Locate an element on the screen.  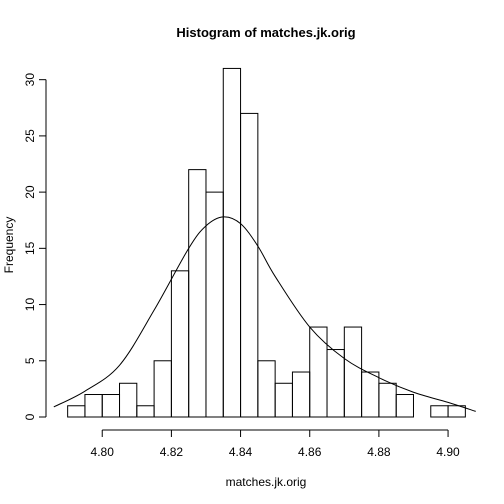
y-axis: 0 5 10 15 20 25 30 is located at coordinates (35, 246).